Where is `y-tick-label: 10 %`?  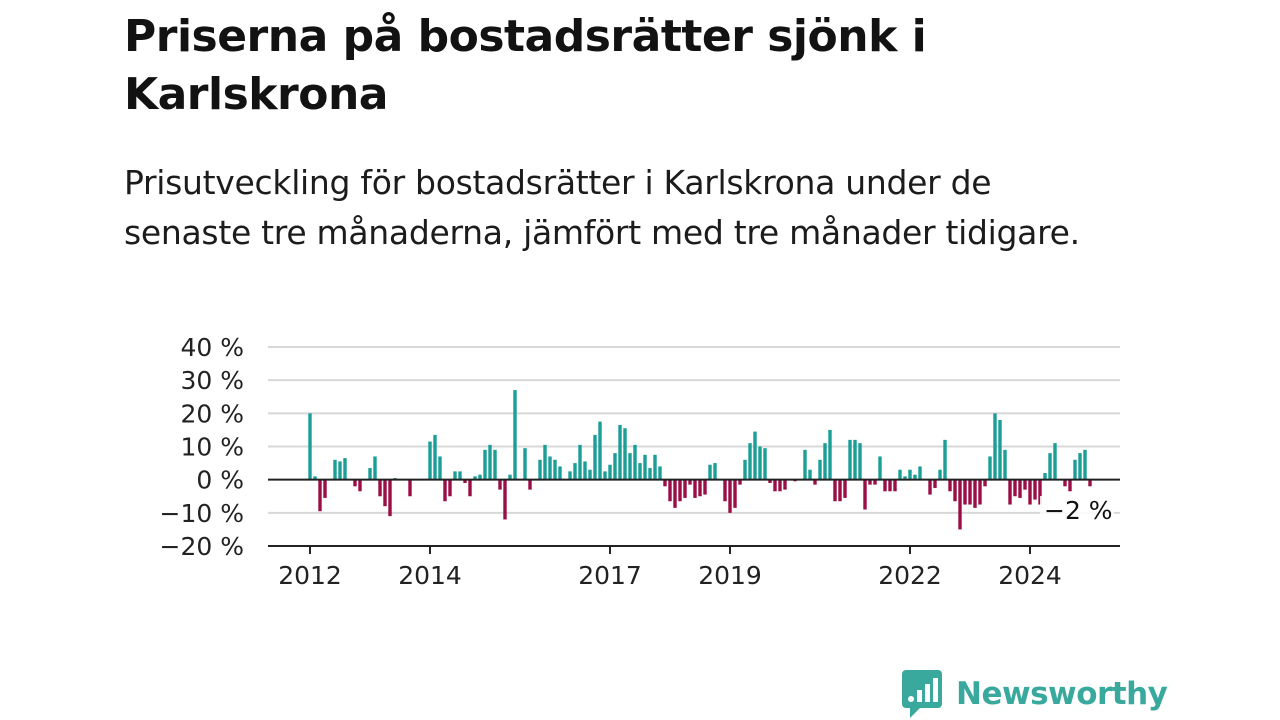
y-tick-label: 10 % is located at coordinates (212, 447).